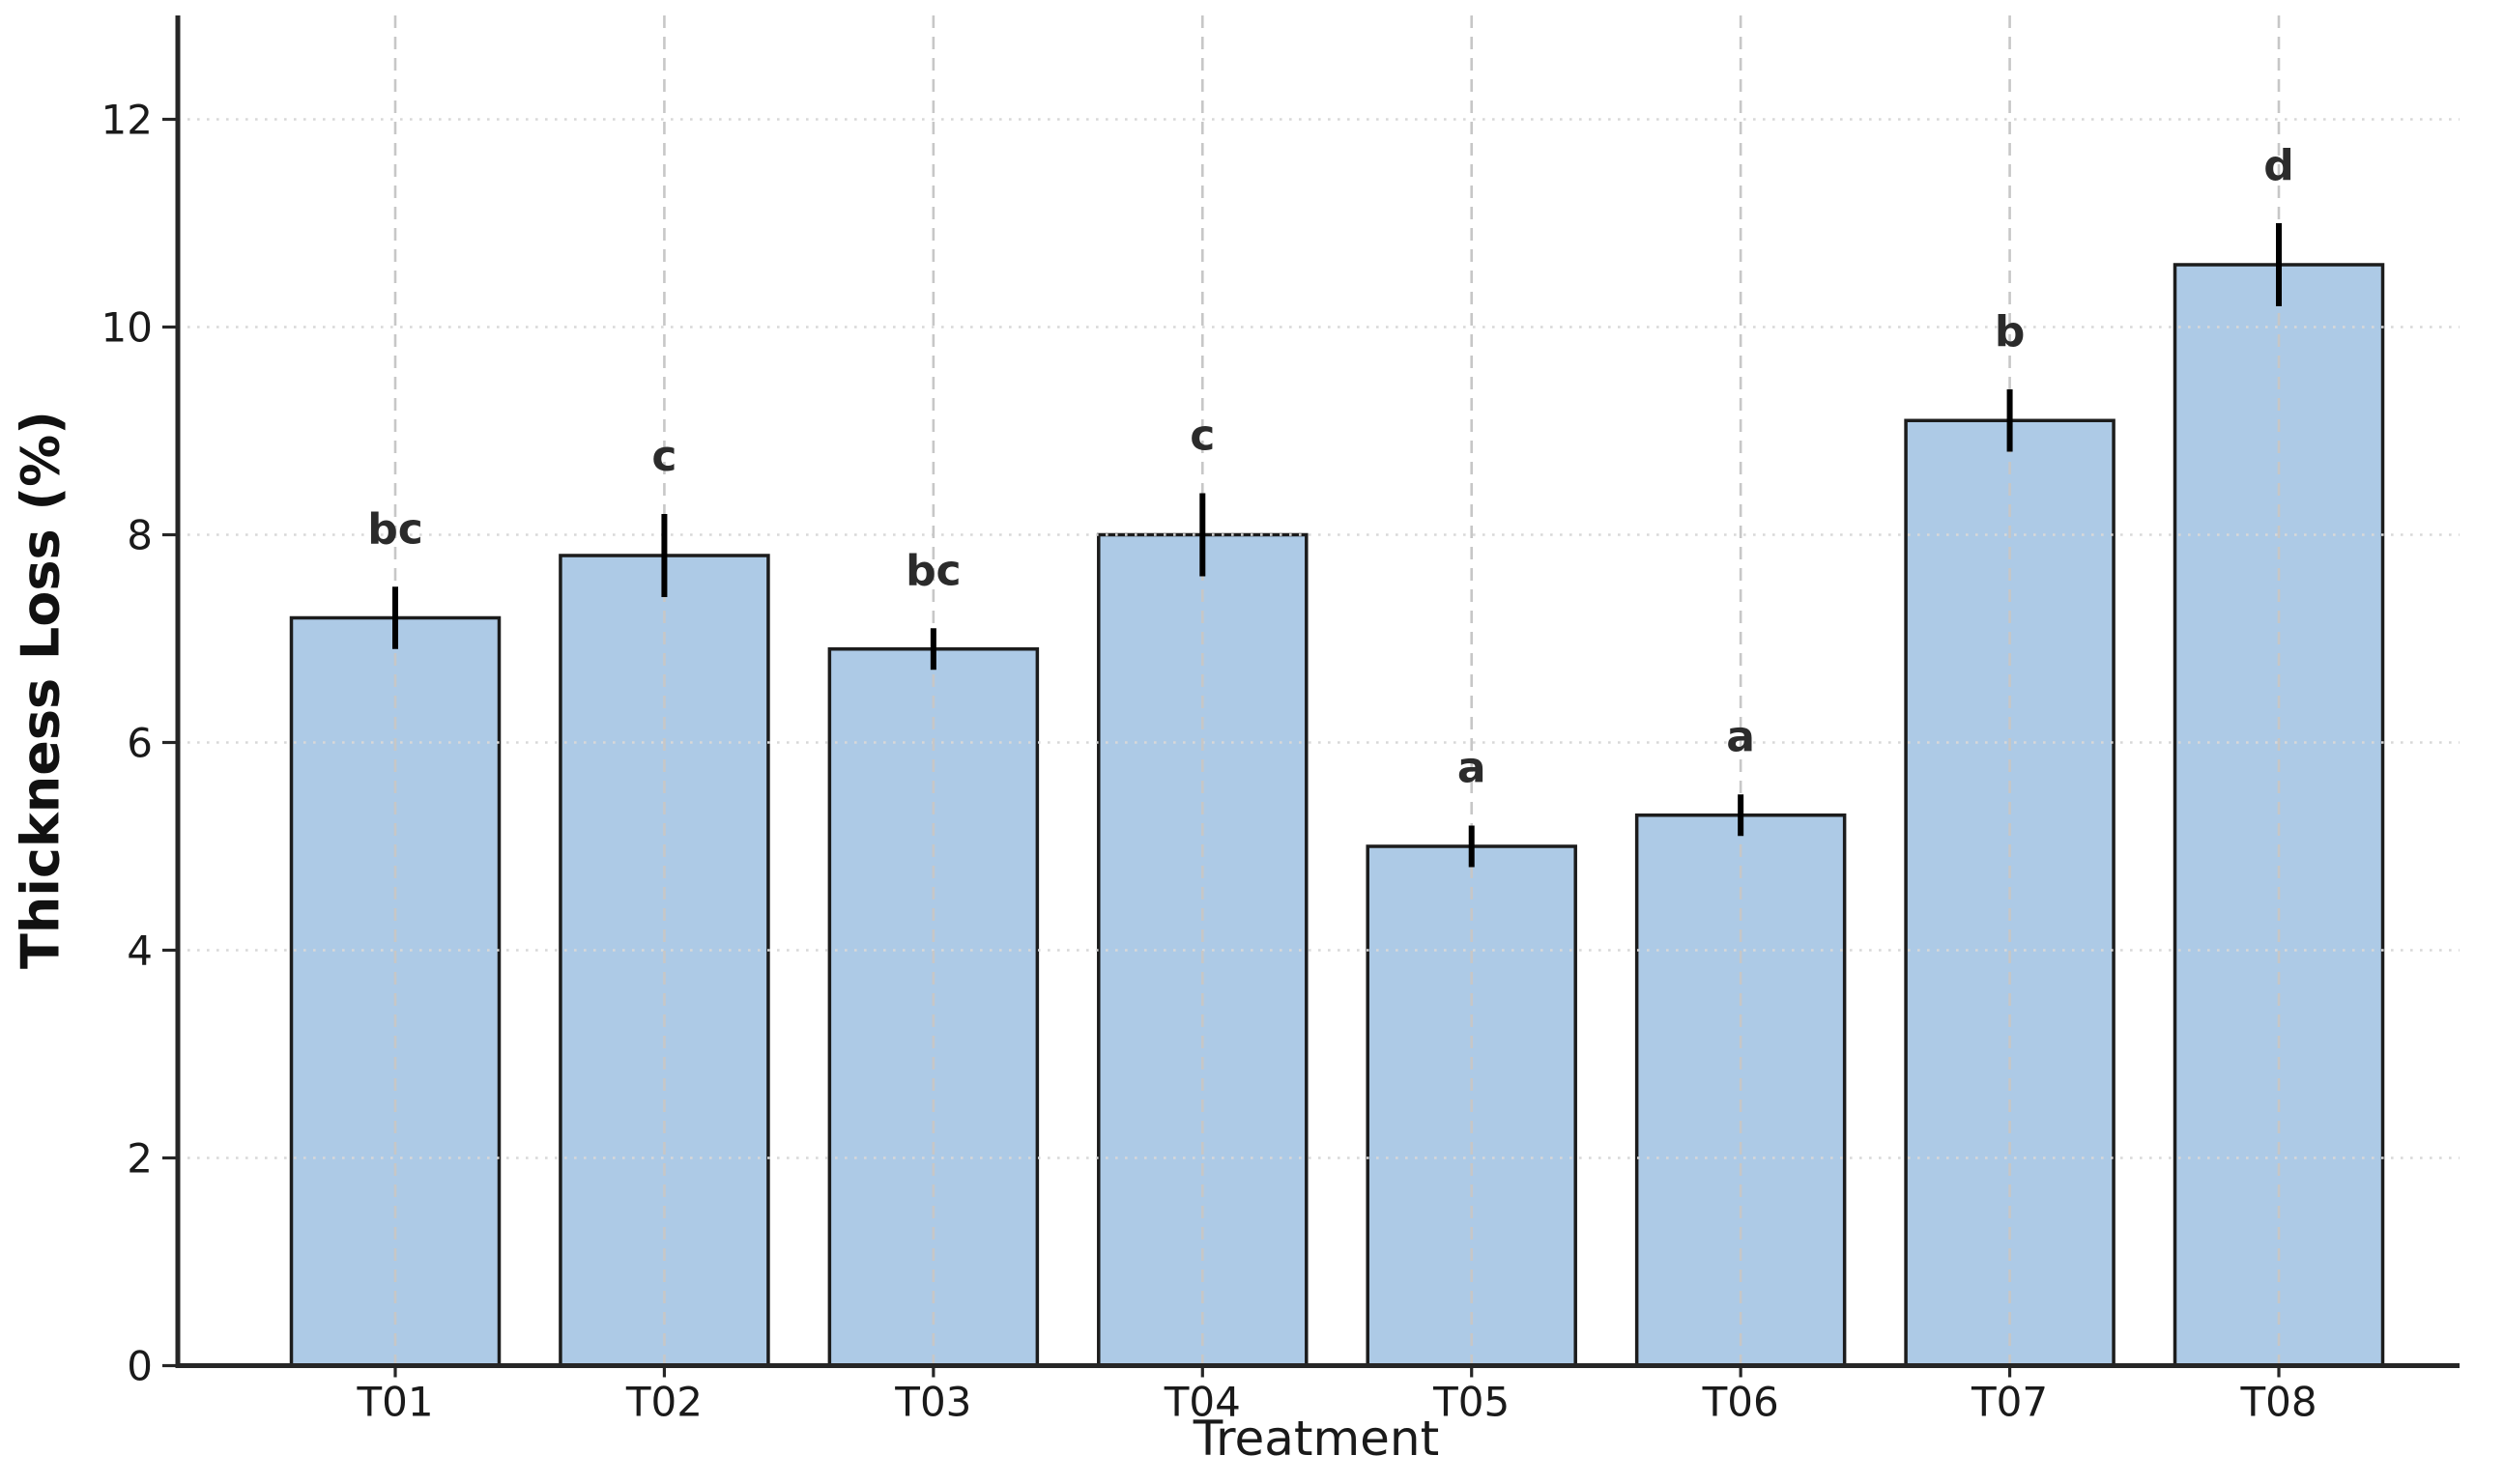 The image size is (2504, 1484). Describe the element at coordinates (394, 1403) in the screenshot. I see `x-tick-label-T01: T01` at that location.